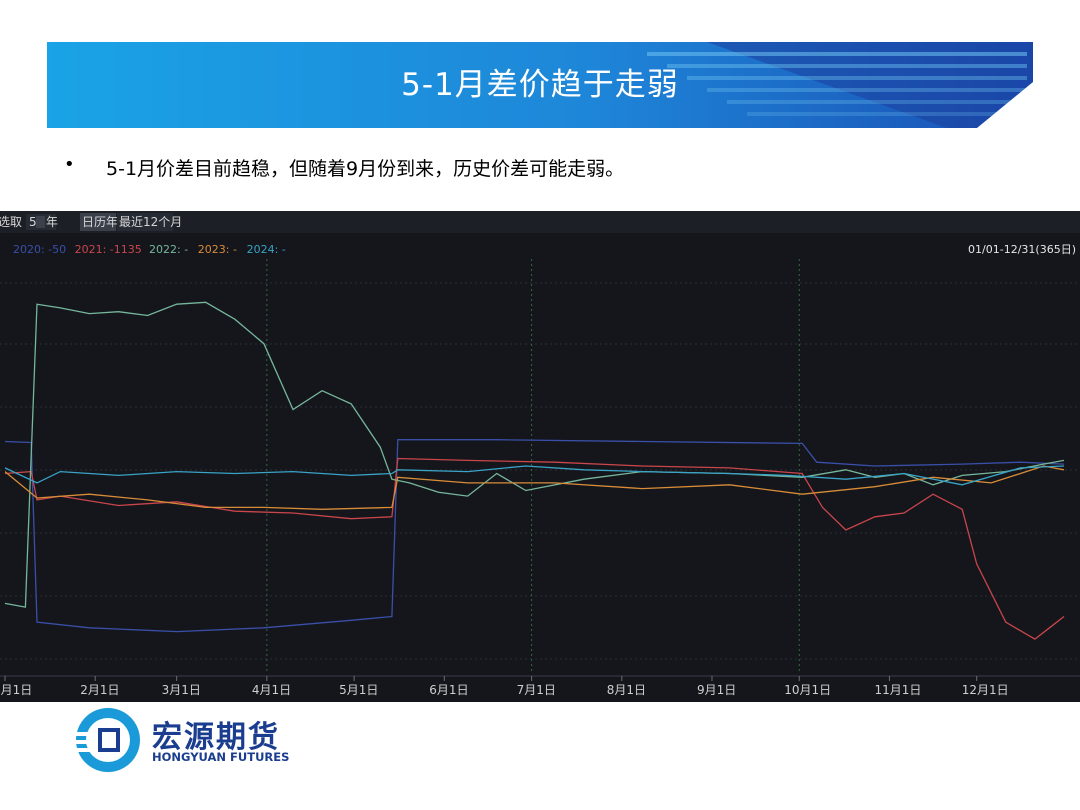 This screenshot has width=1080, height=810. Describe the element at coordinates (99, 690) in the screenshot. I see `x-tick-label-1: 2月1日` at that location.